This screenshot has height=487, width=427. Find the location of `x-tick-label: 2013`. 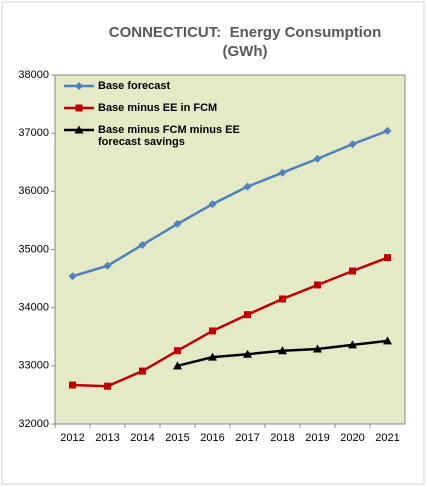

x-tick-label: 2013 is located at coordinates (107, 438).